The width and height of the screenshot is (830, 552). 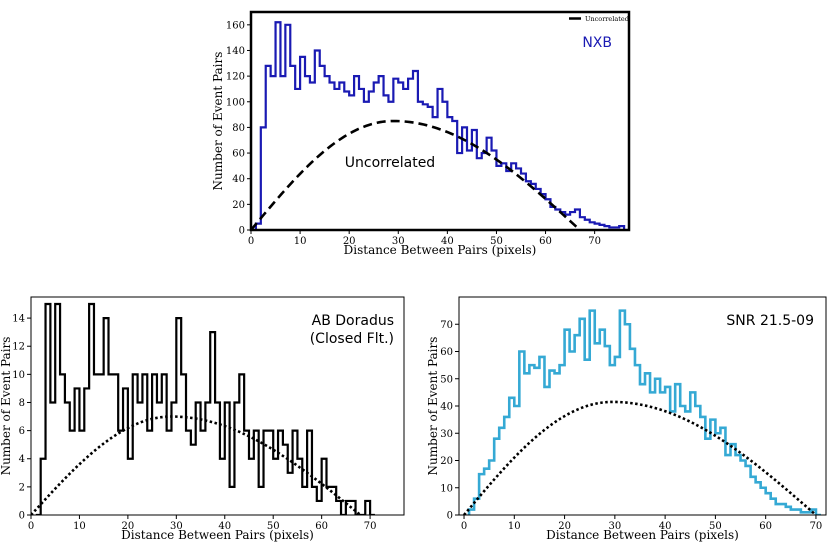 What do you see at coordinates (238, 128) in the screenshot?
I see `y-tick-label: 80` at bounding box center [238, 128].